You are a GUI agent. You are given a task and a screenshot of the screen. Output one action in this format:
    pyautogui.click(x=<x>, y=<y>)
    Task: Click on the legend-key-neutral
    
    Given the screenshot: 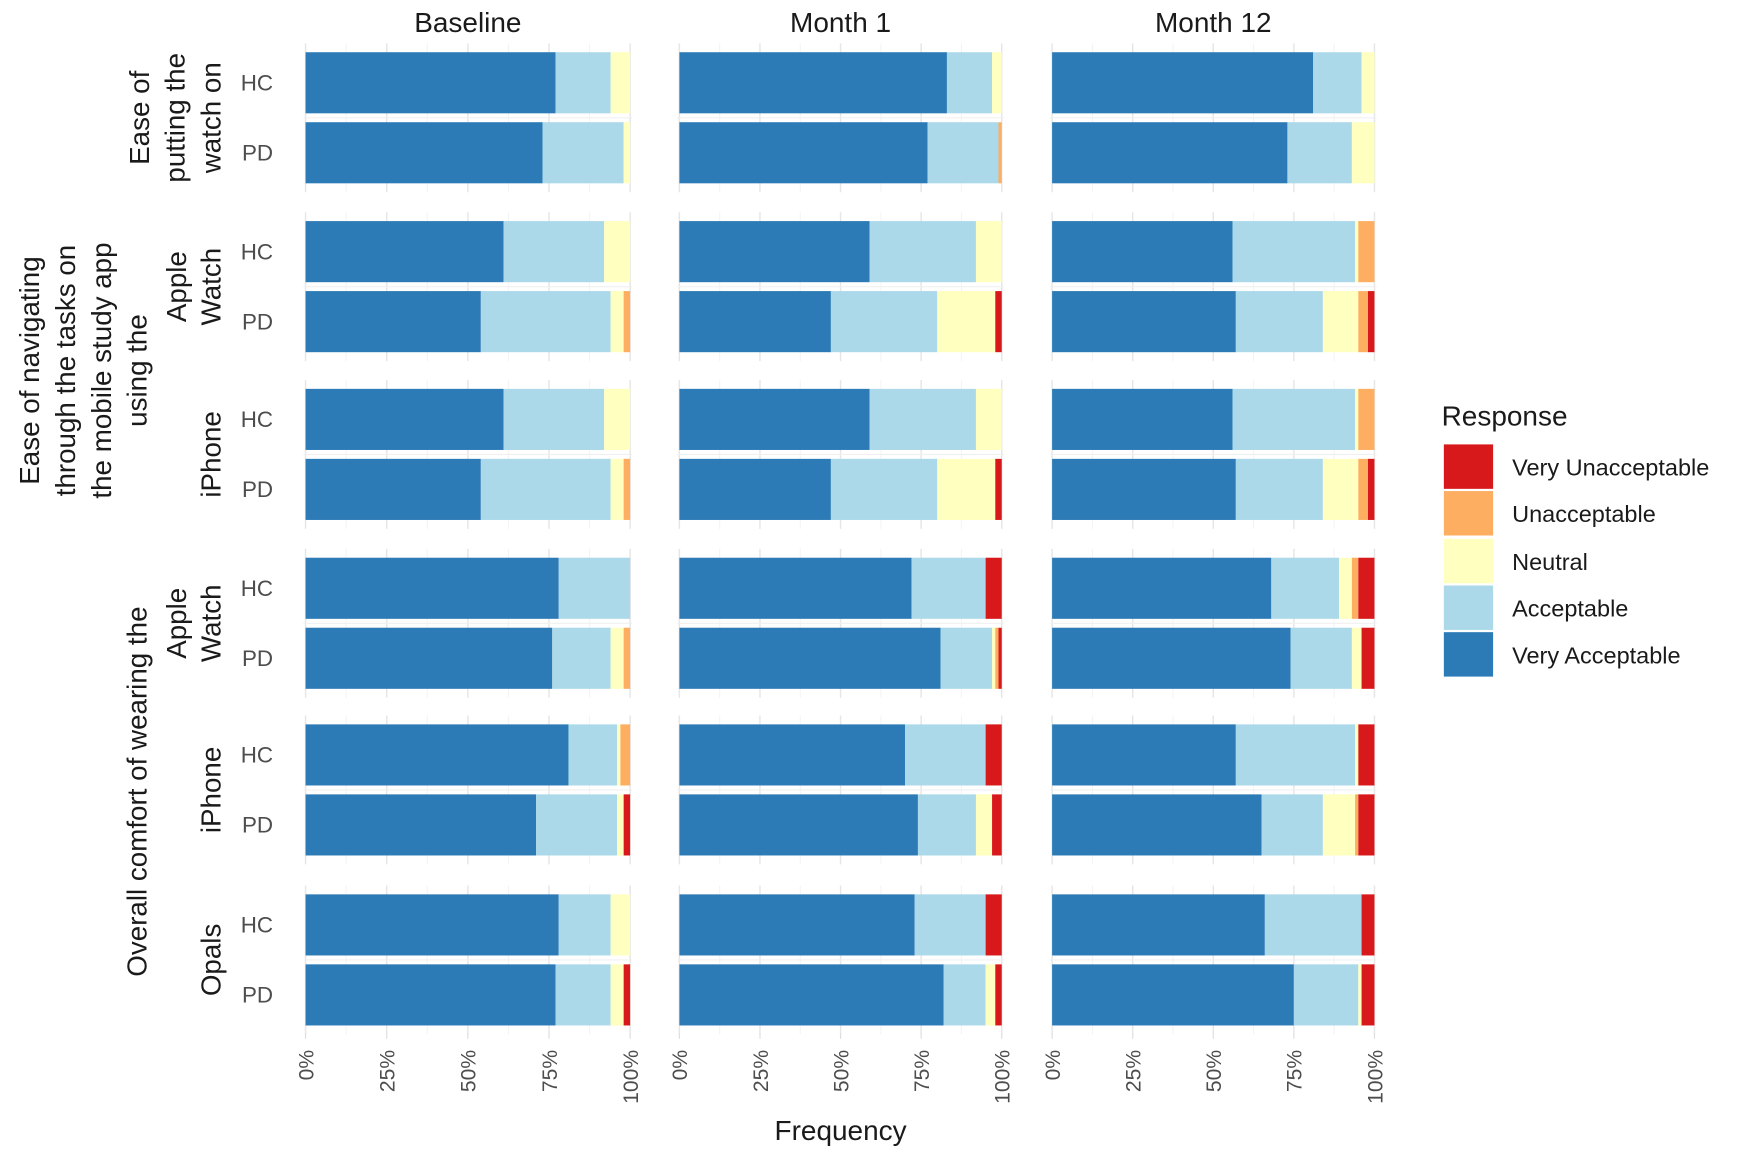 What is the action you would take?
    pyautogui.click(x=1468, y=561)
    